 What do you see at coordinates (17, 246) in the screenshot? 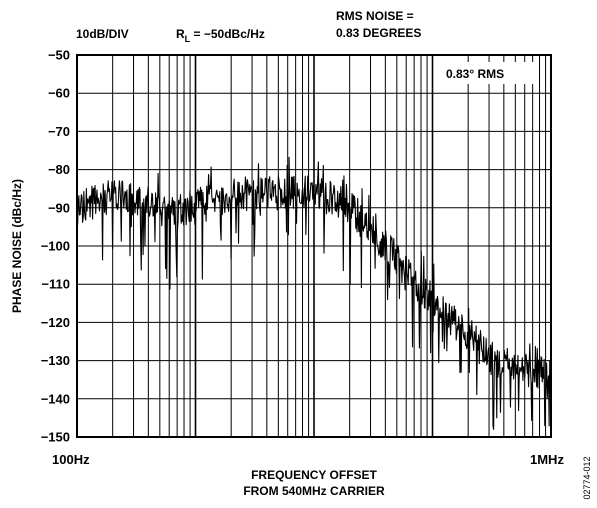
I see `y-axis-title: PHASE NOISE (dBc/Hz)` at bounding box center [17, 246].